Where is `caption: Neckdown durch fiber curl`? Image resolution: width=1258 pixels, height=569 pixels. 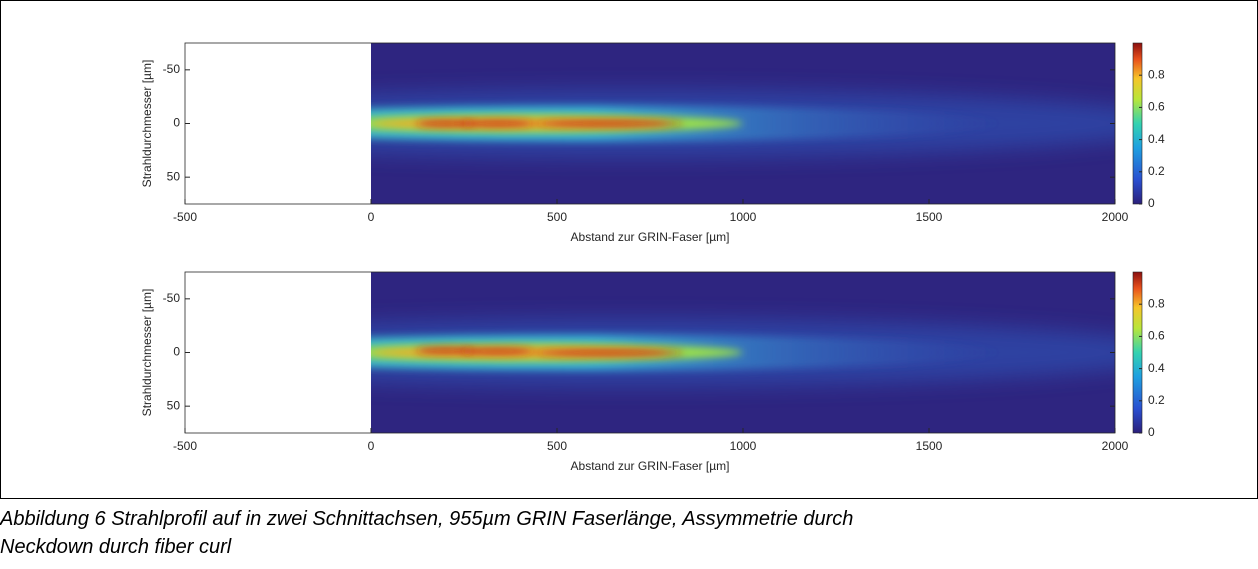 caption: Neckdown durch fiber curl is located at coordinates (116, 547).